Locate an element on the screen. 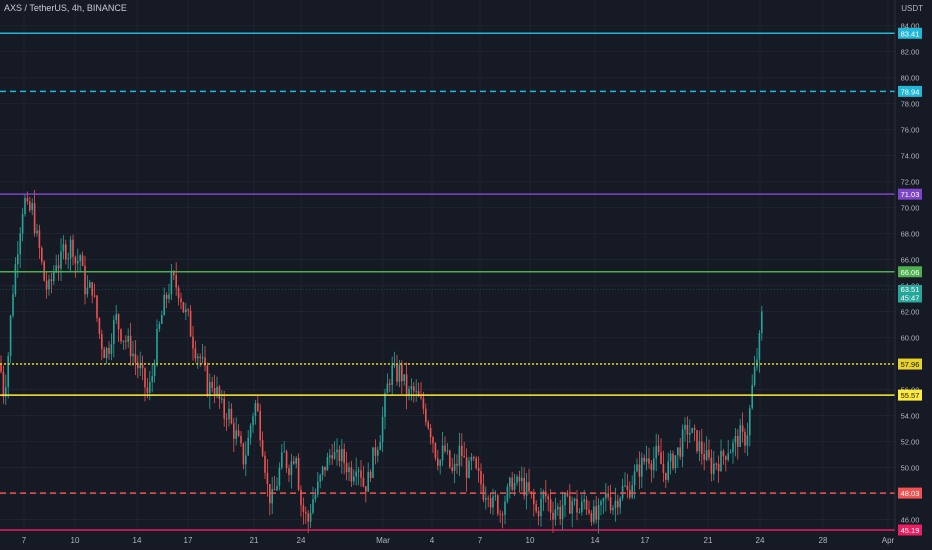 The height and width of the screenshot is (550, 932). time-axis-label: 21 is located at coordinates (254, 540).